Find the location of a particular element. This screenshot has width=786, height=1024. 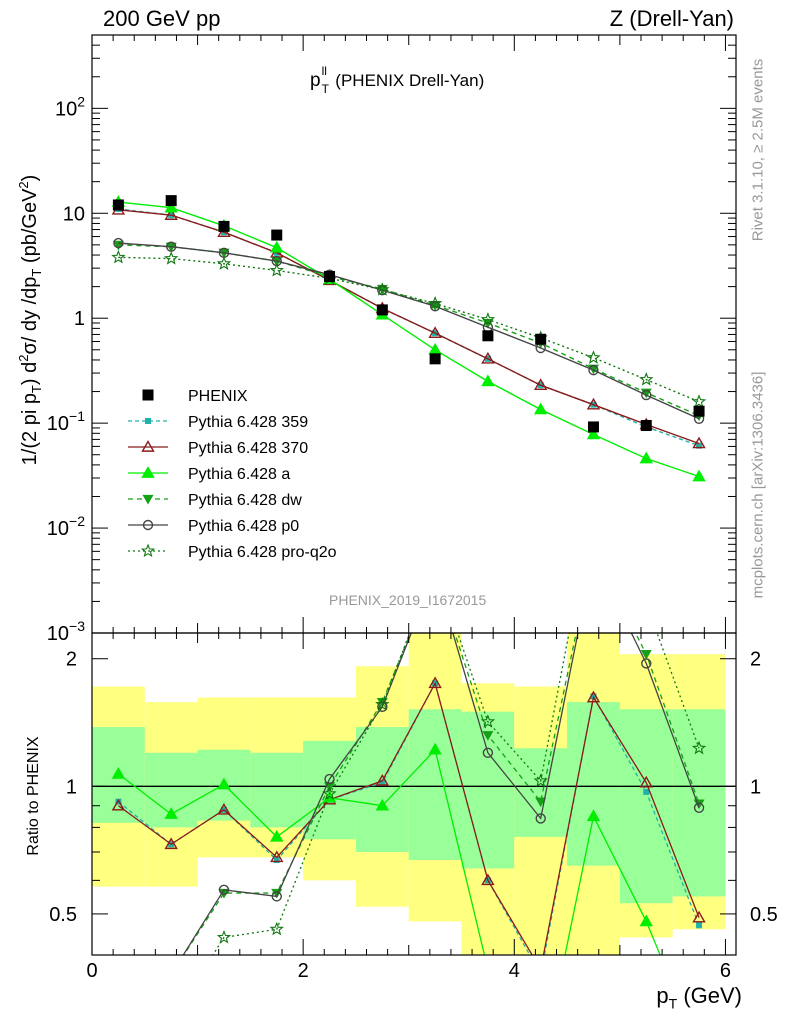

x-tick-label: 0 is located at coordinates (91, 971).